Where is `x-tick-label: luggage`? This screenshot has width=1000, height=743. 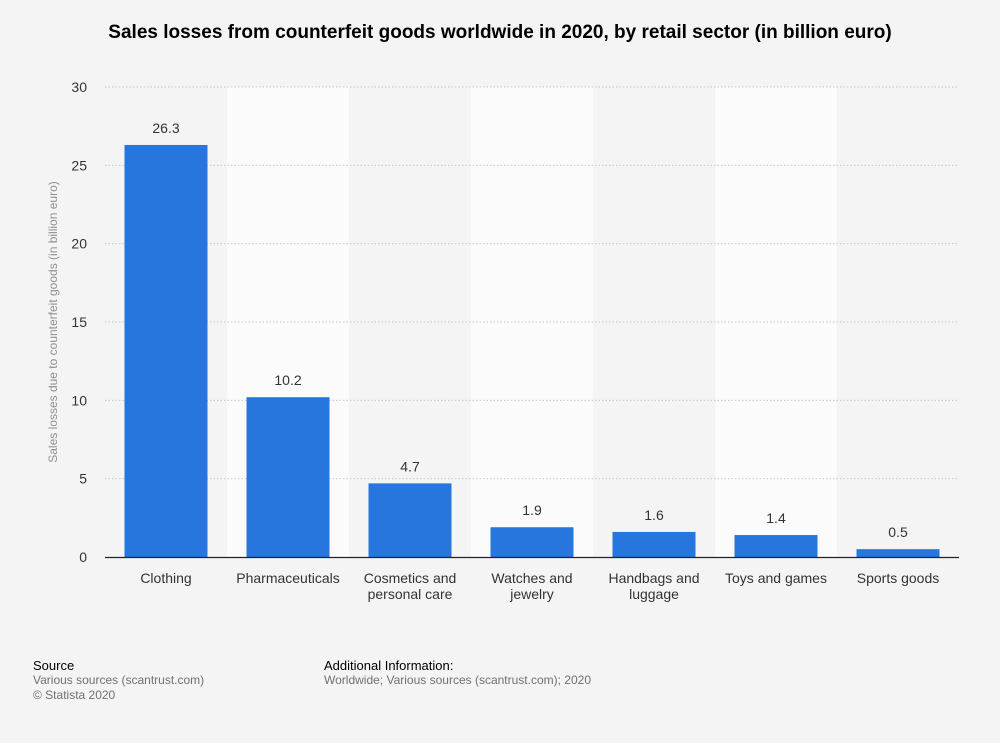
x-tick-label: luggage is located at coordinates (654, 594).